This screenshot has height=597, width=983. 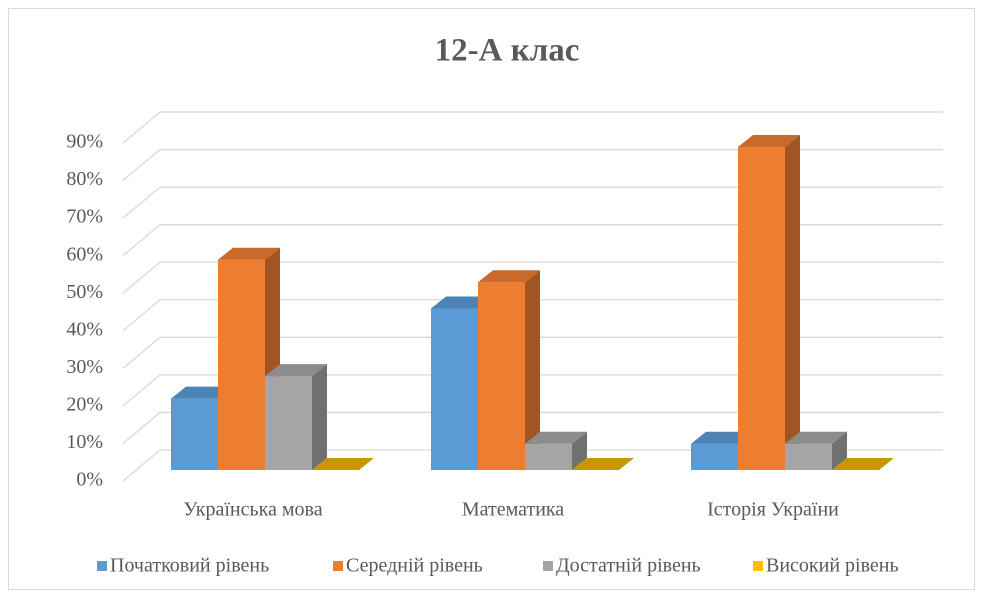 I want to click on y-tick-label: 40%, so click(x=84, y=329).